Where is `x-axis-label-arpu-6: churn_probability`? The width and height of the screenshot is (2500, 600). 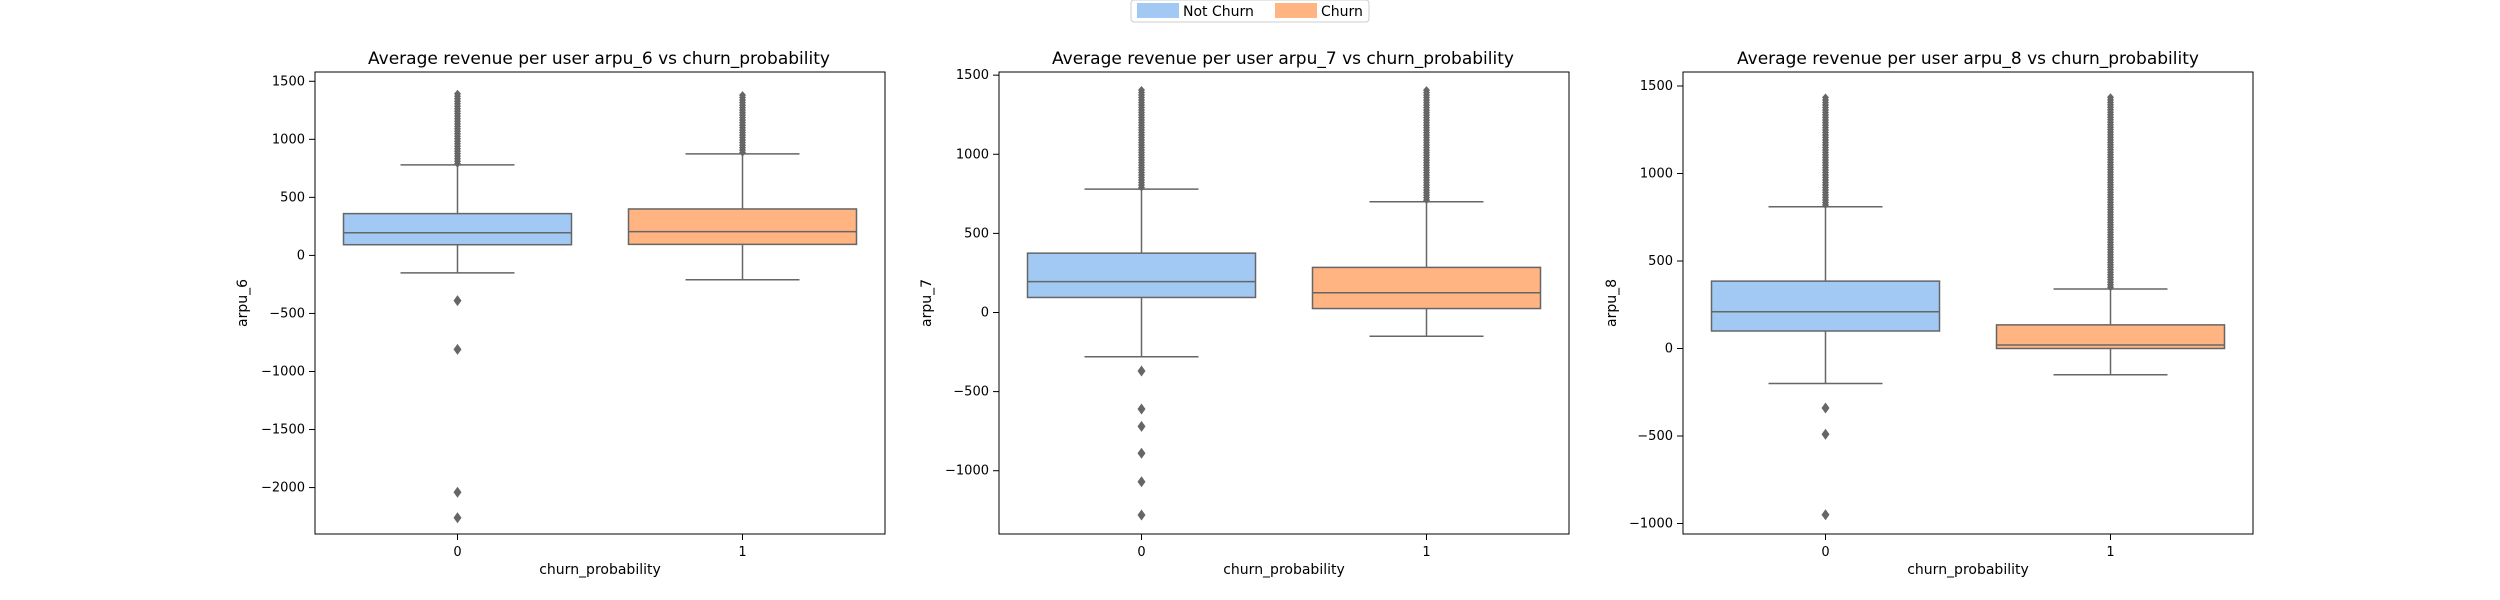 x-axis-label-arpu-6: churn_probability is located at coordinates (600, 570).